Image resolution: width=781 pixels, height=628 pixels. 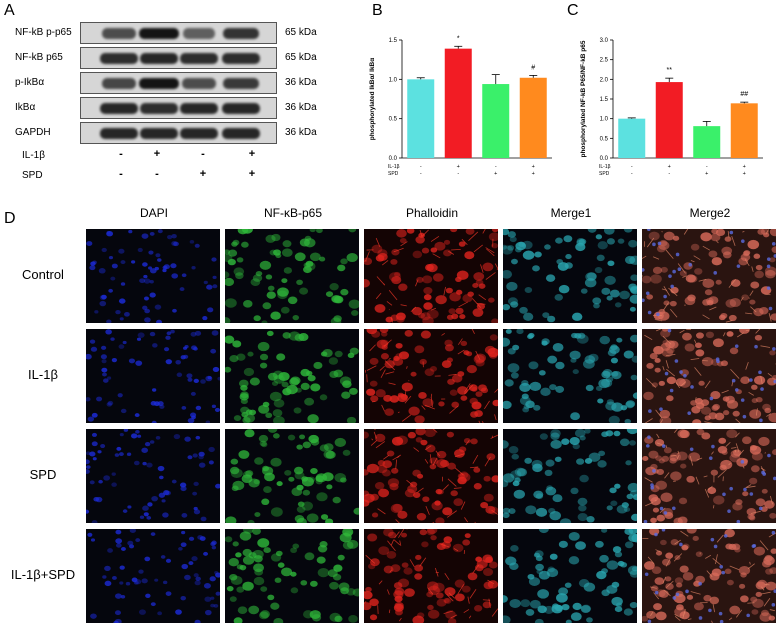 I want to click on panel-letter-a: A, so click(x=9, y=10).